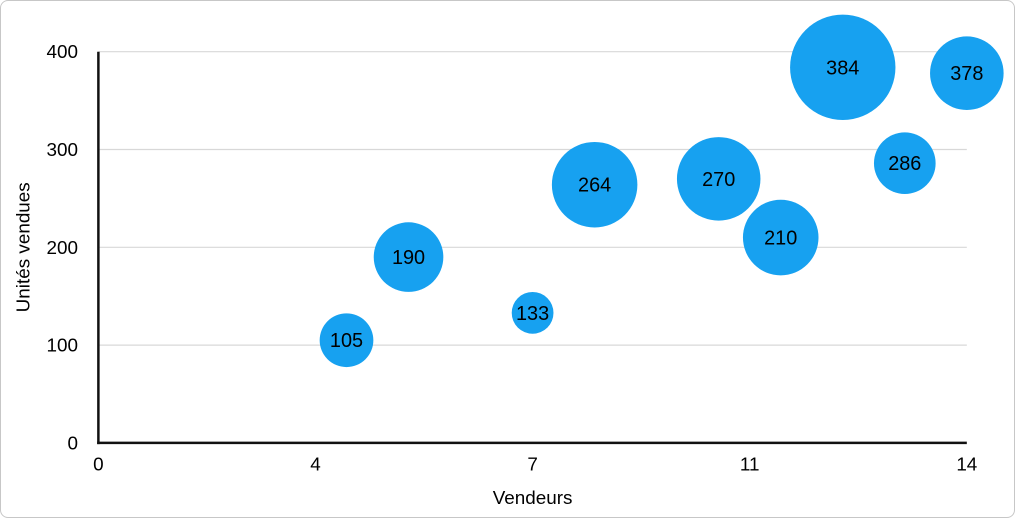 This screenshot has height=518, width=1015. Describe the element at coordinates (98, 464) in the screenshot. I see `x-tick-label-0: 0` at that location.